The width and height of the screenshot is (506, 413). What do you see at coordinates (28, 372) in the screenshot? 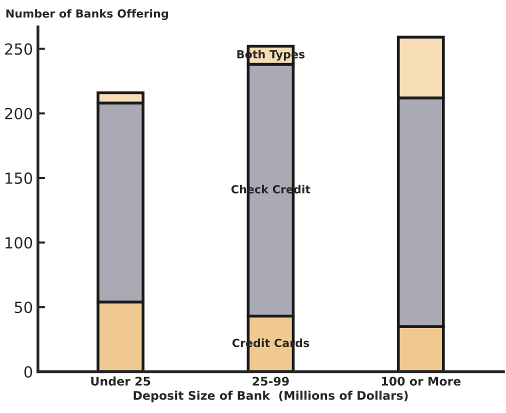
I see `y-tick-label: 0` at bounding box center [28, 372].